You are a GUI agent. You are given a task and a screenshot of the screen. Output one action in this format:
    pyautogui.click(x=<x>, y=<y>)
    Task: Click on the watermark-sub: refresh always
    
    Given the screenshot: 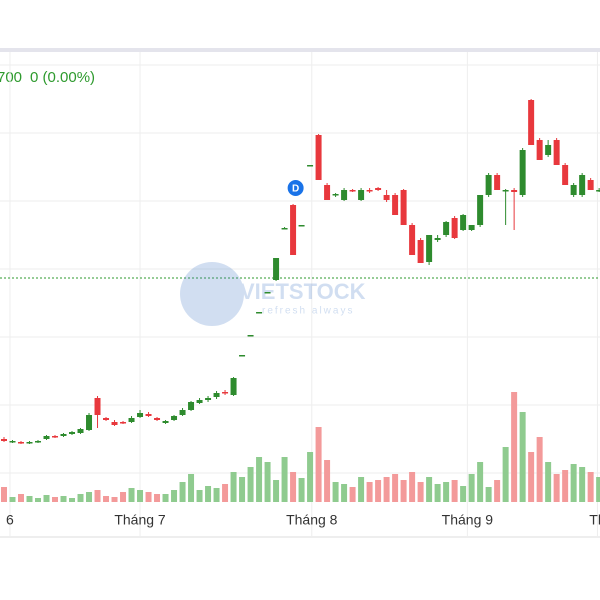 What is the action you would take?
    pyautogui.click(x=308, y=311)
    